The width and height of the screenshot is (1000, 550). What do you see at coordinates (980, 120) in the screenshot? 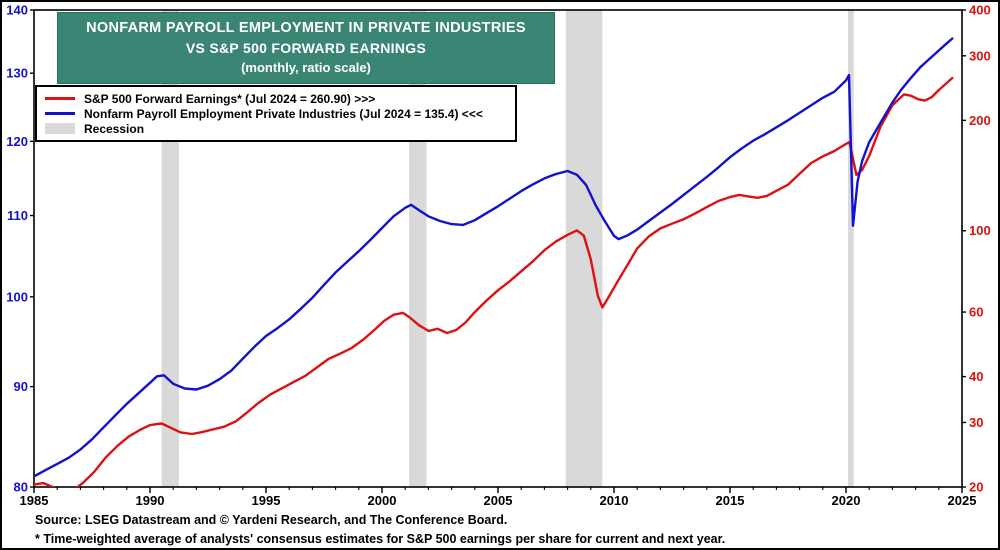
I see `right-axis-tick-label: 200` at bounding box center [980, 120].